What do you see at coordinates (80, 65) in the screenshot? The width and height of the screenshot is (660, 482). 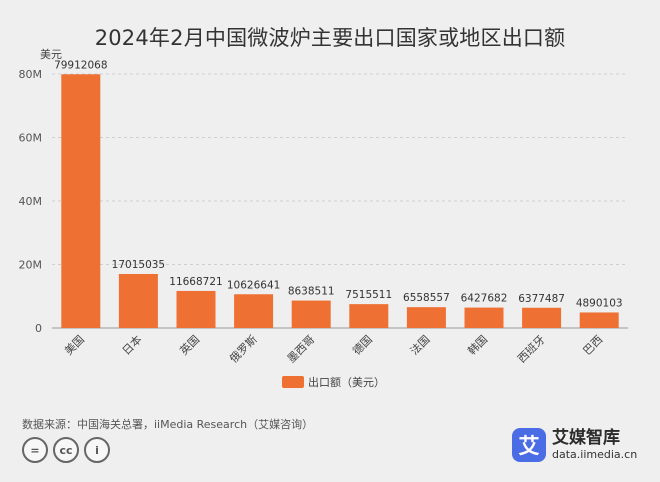 I see `data-label: 79912068` at bounding box center [80, 65].